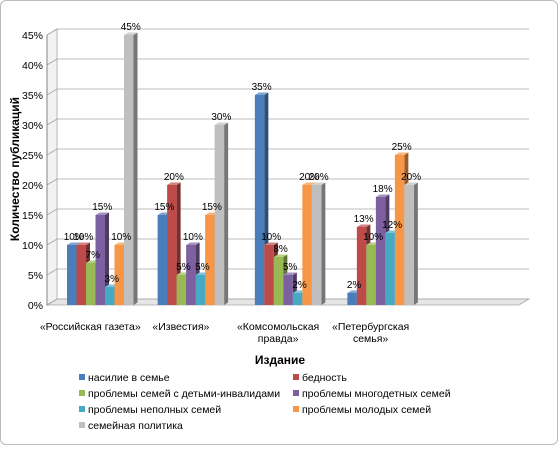 The width and height of the screenshot is (560, 451). I want to click on x-tick-label: «Комсомольская правда», so click(278, 333).